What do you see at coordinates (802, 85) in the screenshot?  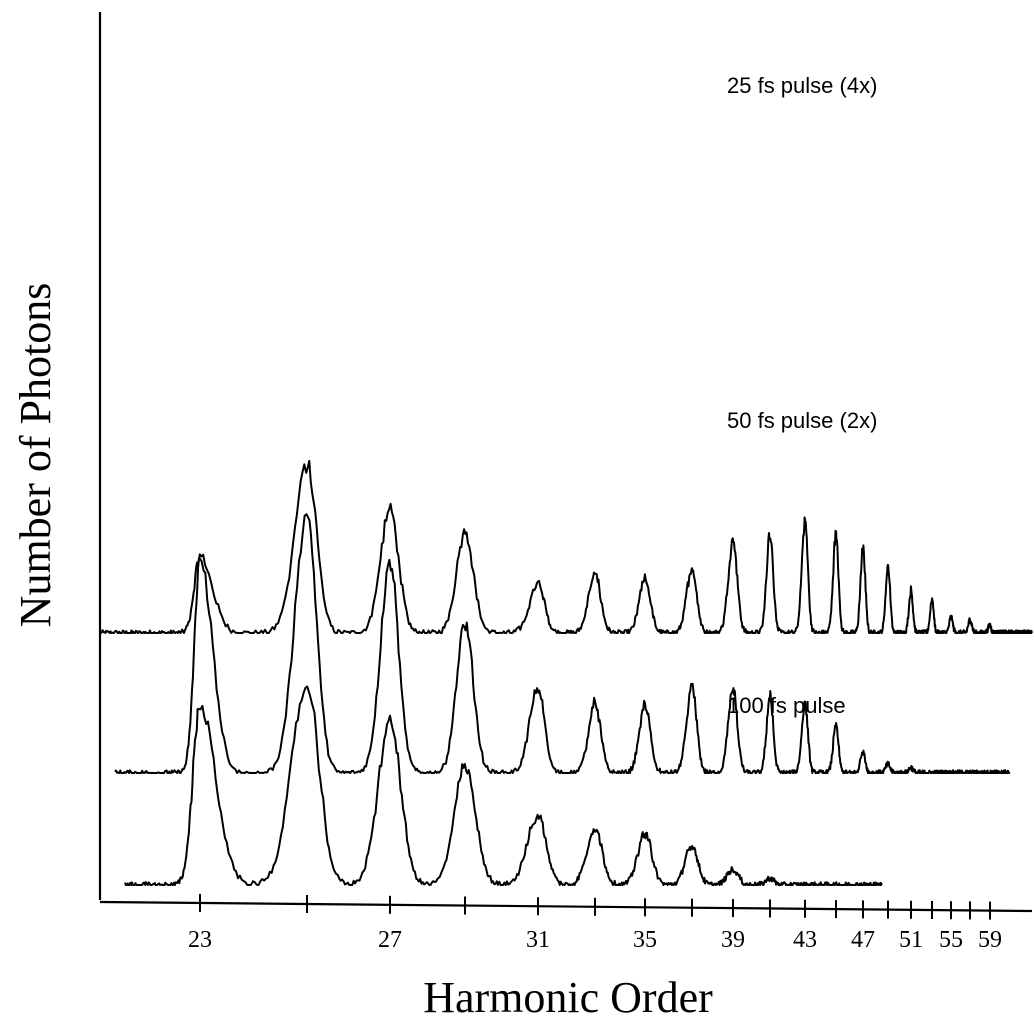 I see `series-label-1: 25 fs pulse (4x)` at bounding box center [802, 85].